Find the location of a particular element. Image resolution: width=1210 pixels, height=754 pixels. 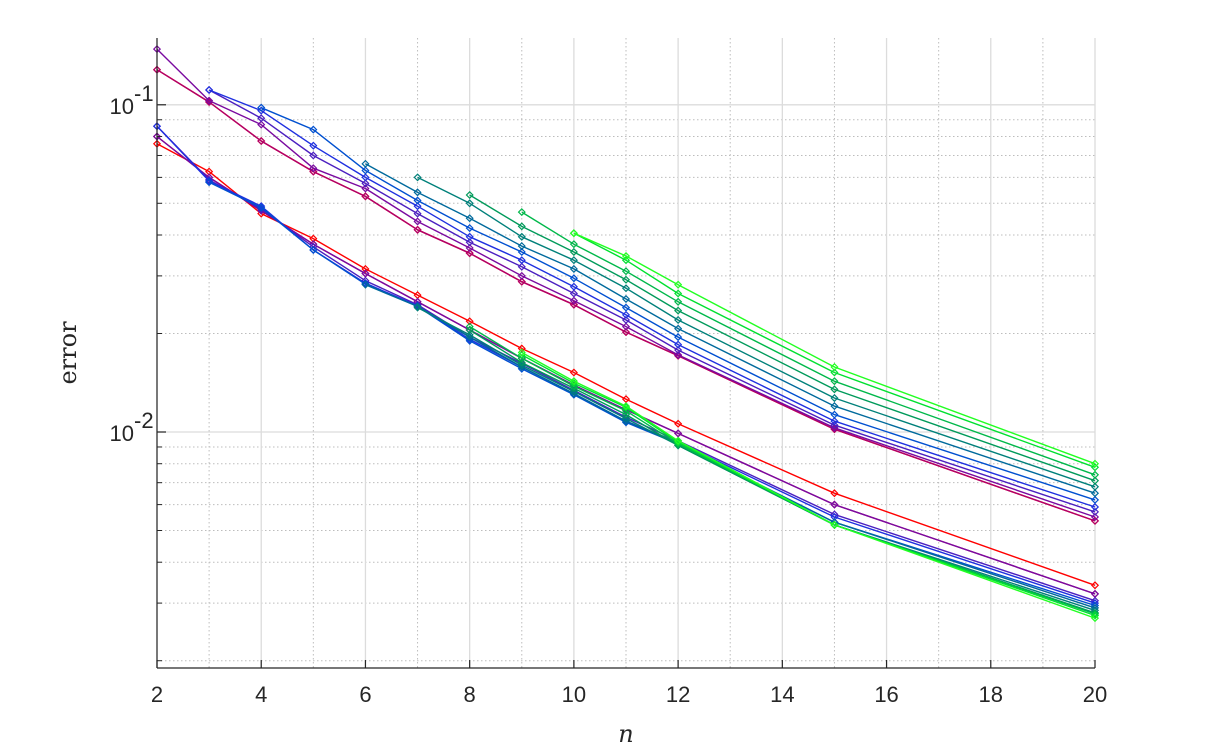

x-tick-label: 10 is located at coordinates (574, 694).